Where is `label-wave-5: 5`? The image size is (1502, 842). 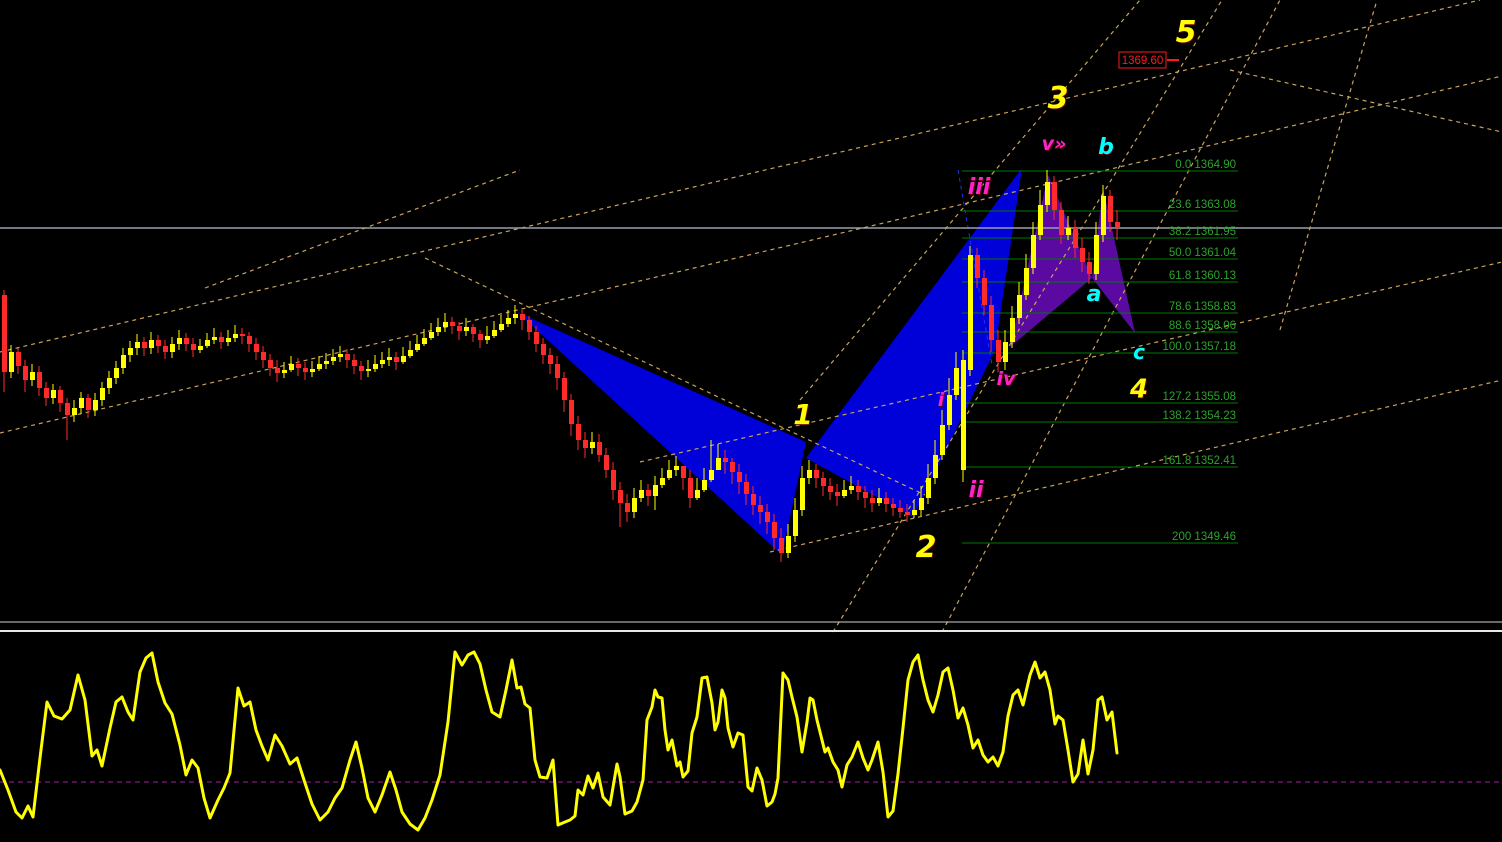 label-wave-5: 5 is located at coordinates (1186, 32).